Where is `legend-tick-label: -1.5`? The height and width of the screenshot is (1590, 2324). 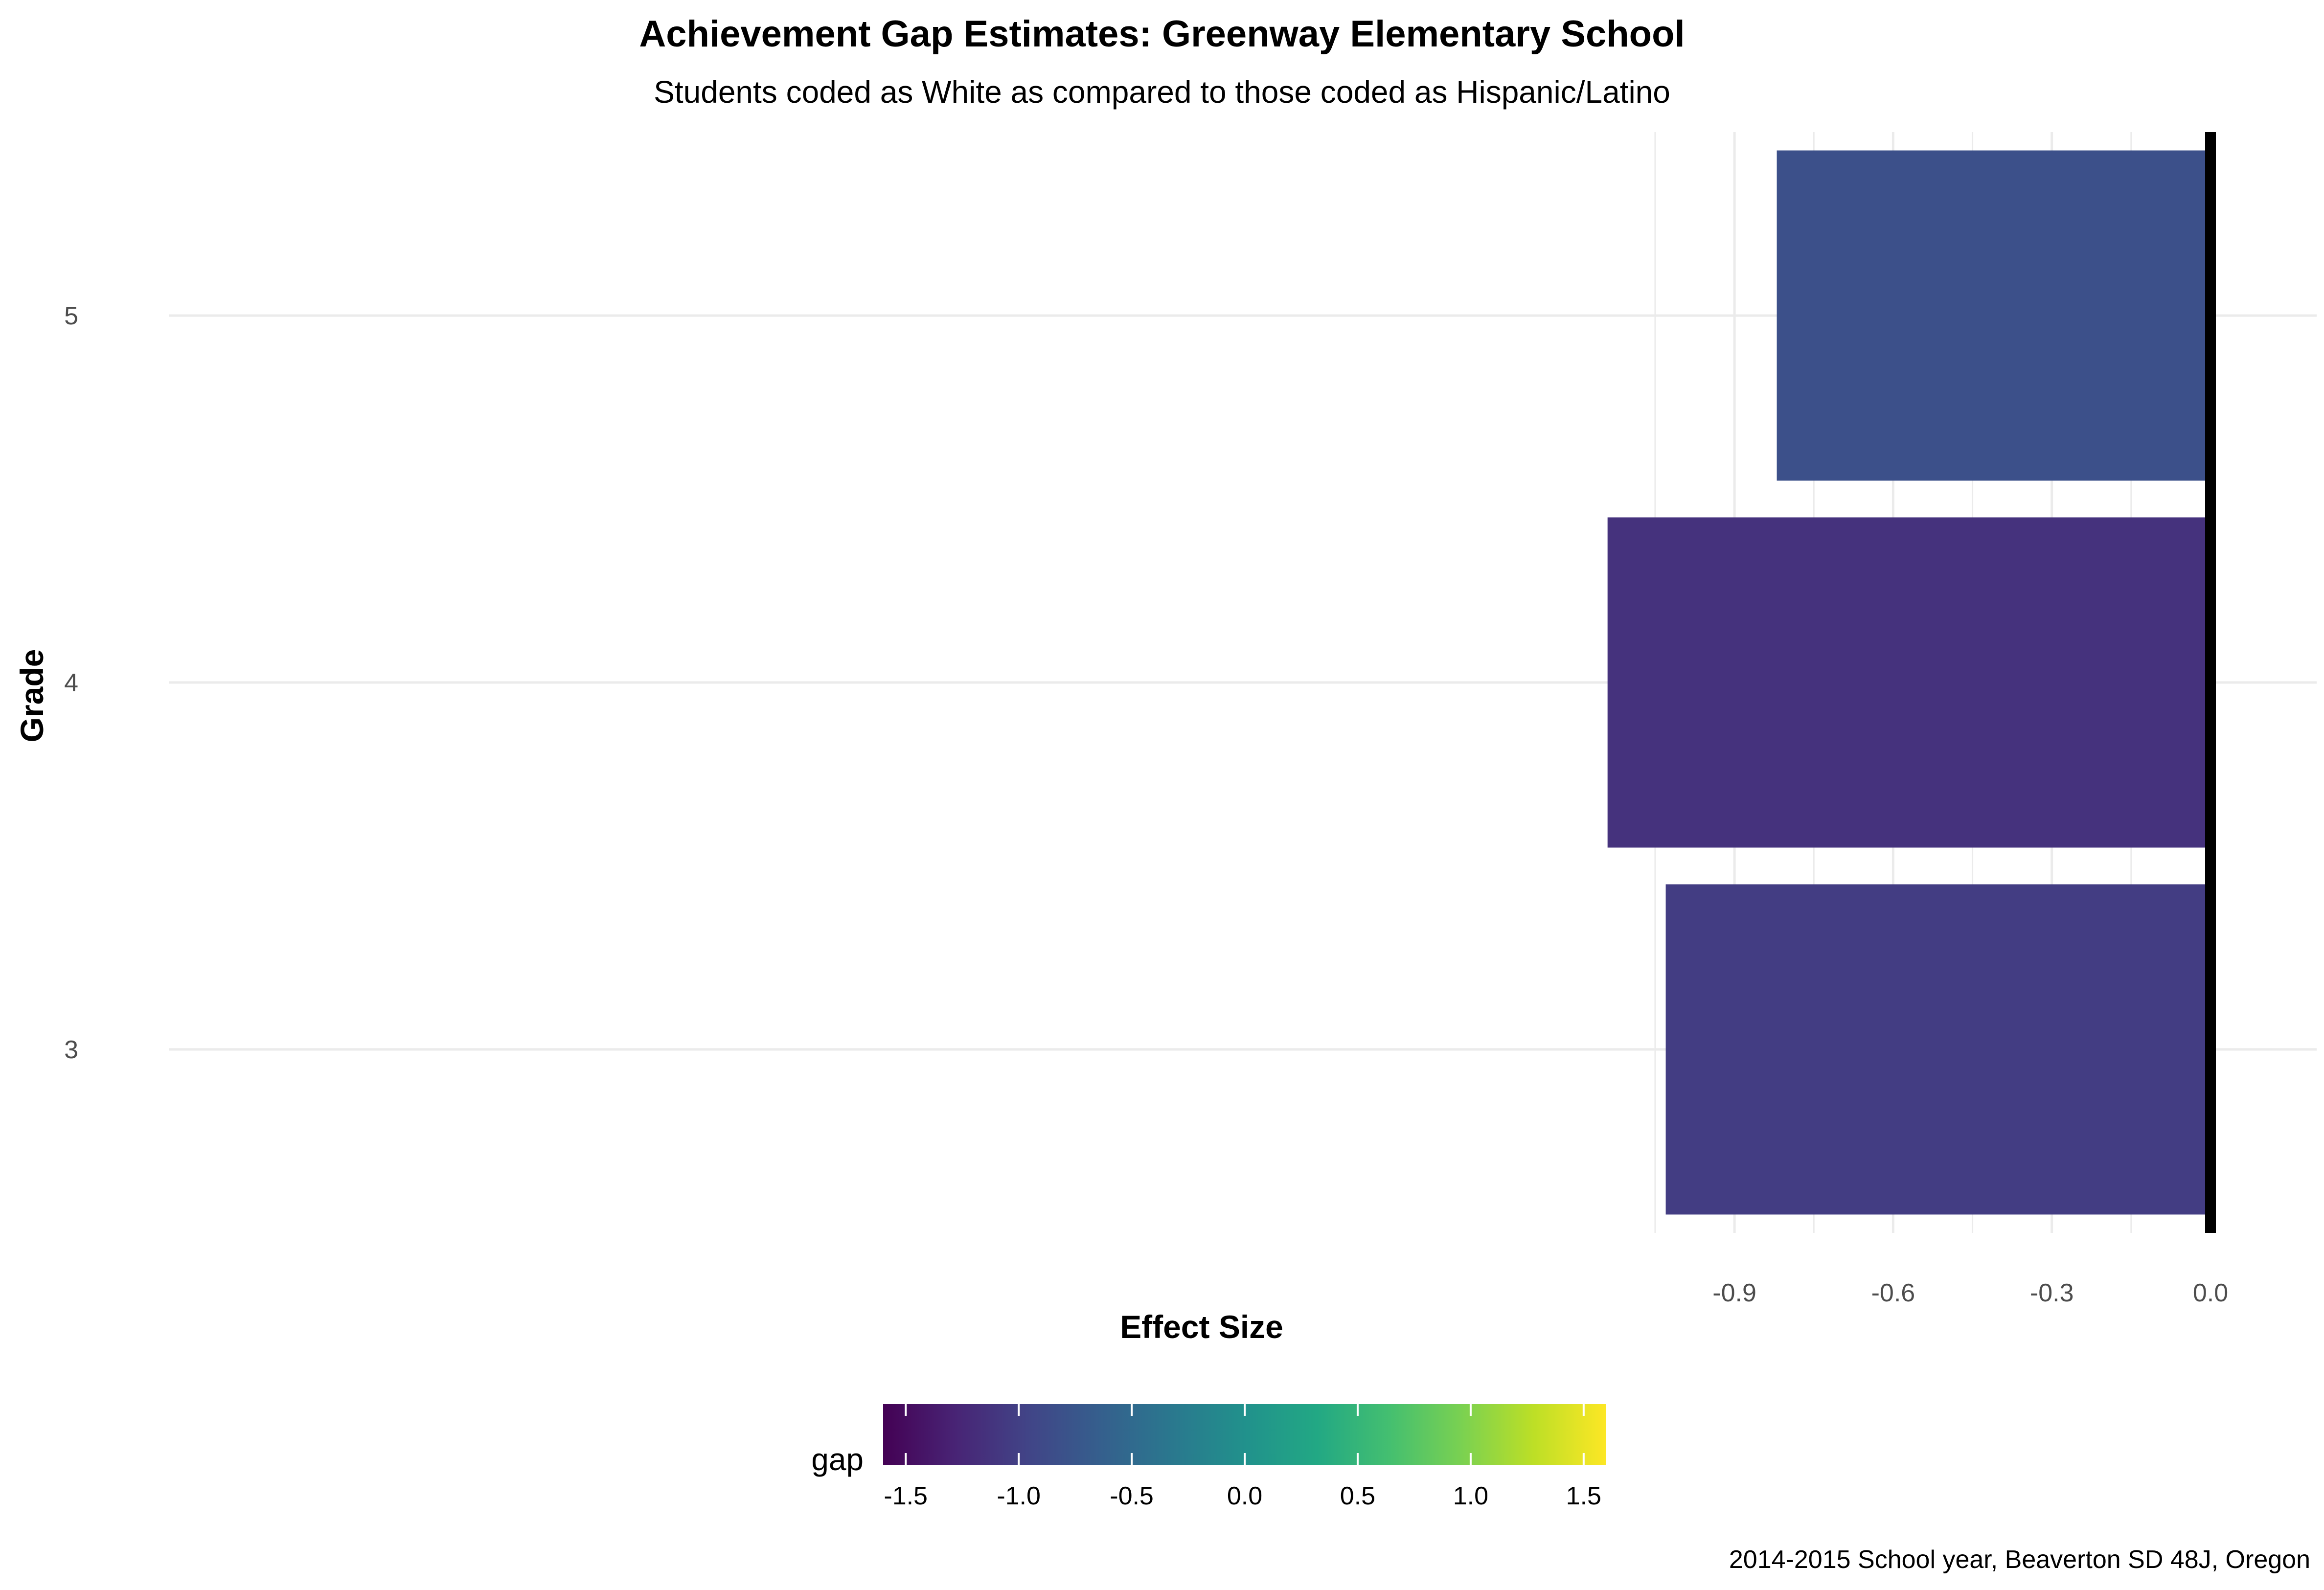 legend-tick-label: -1.5 is located at coordinates (906, 1496).